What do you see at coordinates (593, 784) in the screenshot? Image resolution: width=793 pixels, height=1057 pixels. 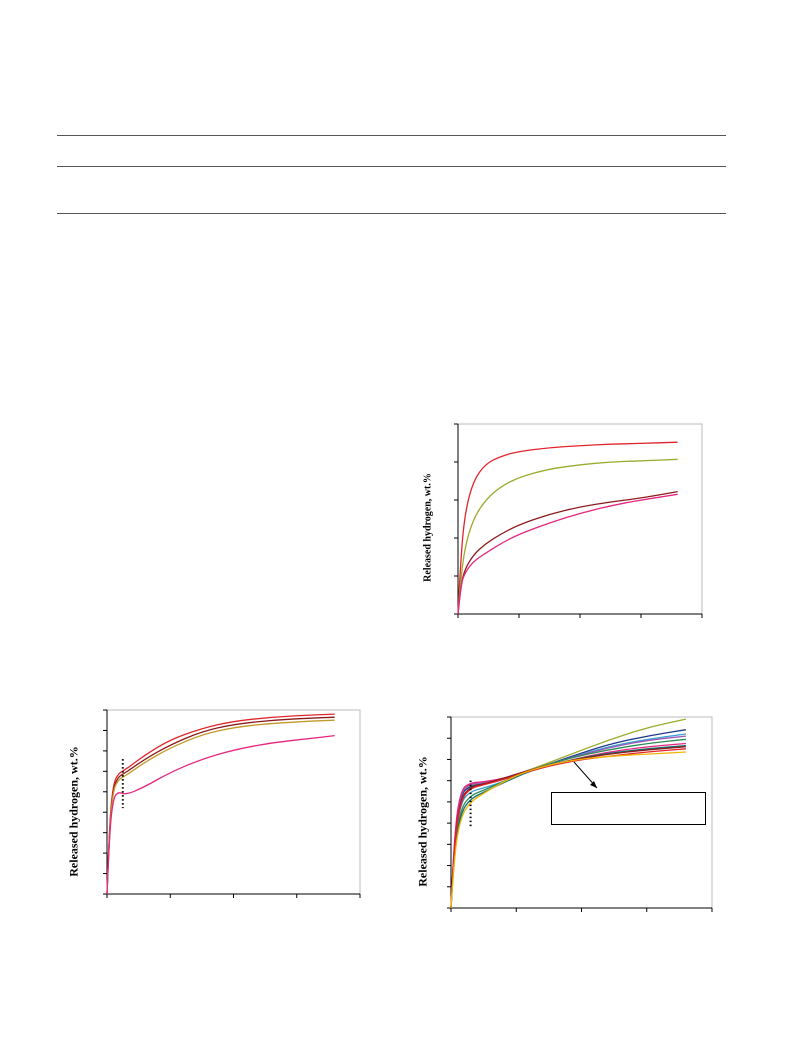 I see `annotation-arrow-head` at bounding box center [593, 784].